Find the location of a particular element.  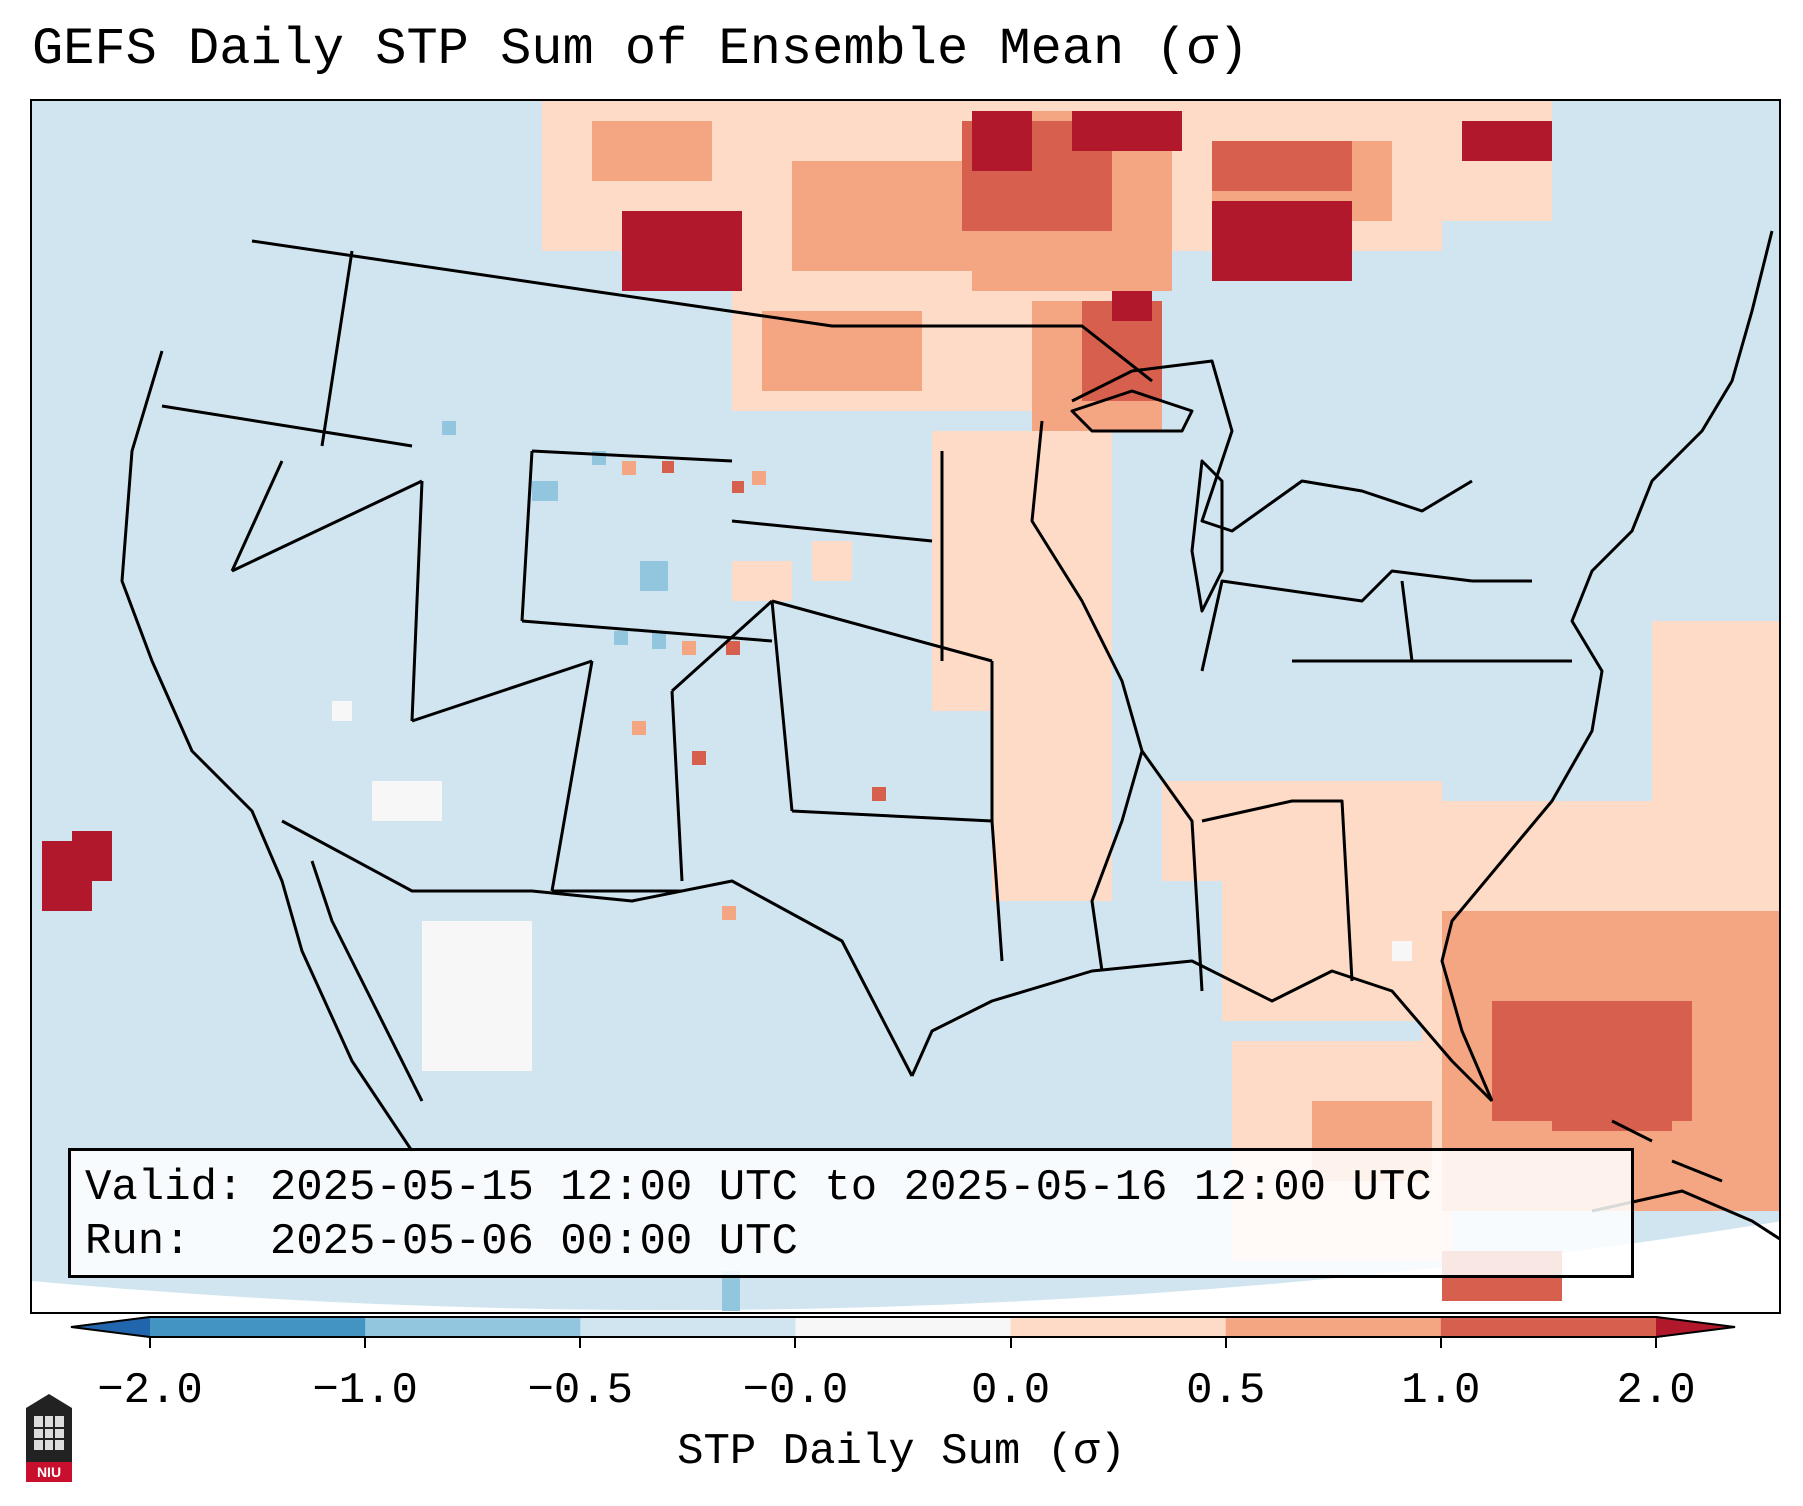

colorbar-tick-label: 1.0 is located at coordinates (1441, 1391).